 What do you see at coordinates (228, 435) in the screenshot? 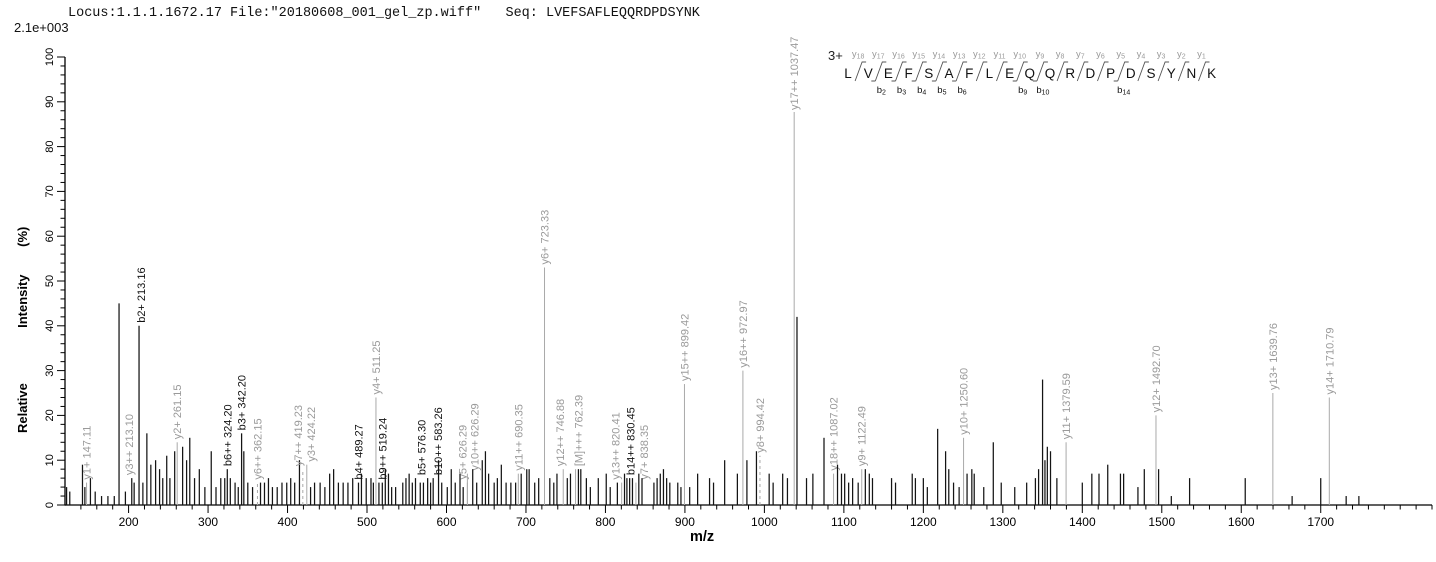
I see `peak-label: b6++ 324.20` at bounding box center [228, 435].